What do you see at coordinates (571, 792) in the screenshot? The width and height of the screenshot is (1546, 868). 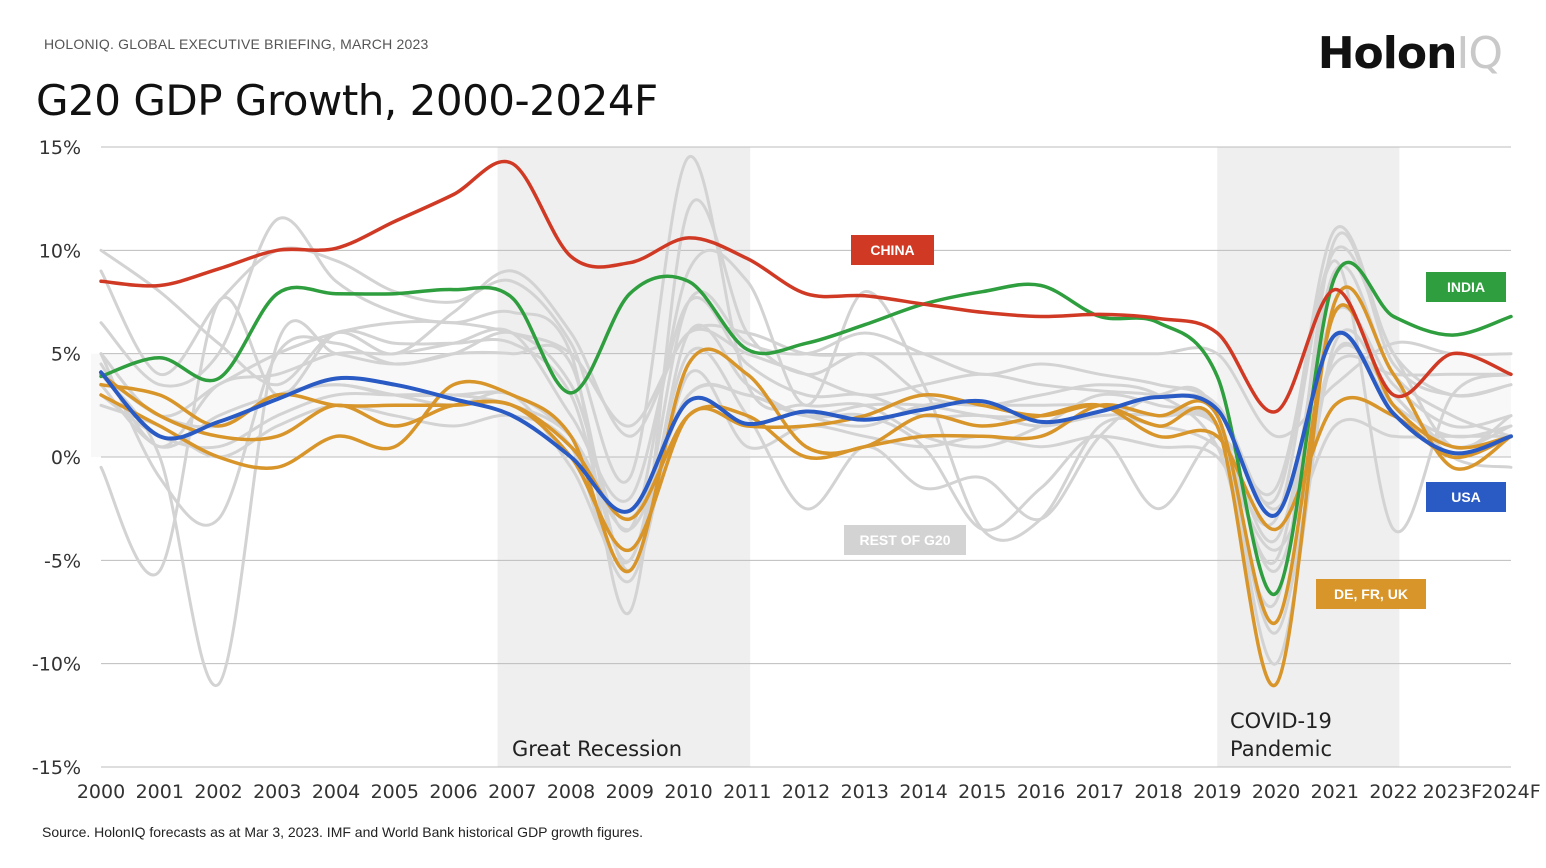 I see `x-tick-label: 2008` at bounding box center [571, 792].